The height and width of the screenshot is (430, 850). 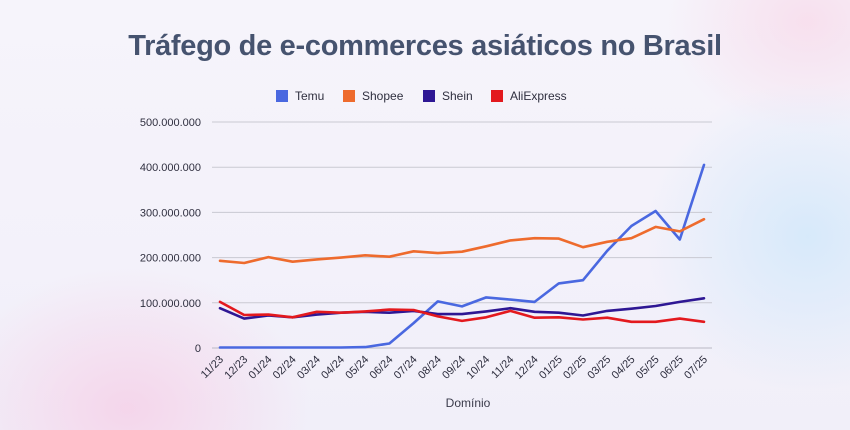 I want to click on x-tick-label: 04/24, so click(x=333, y=368).